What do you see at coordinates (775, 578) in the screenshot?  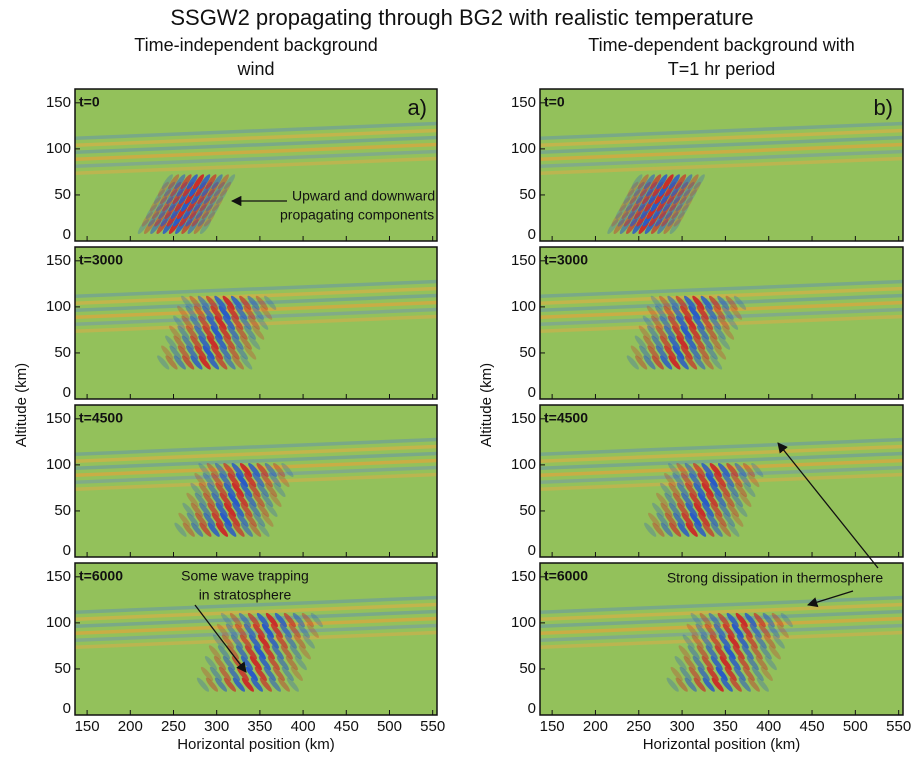 I see `annotation: Strong dissipation in thermosphere` at bounding box center [775, 578].